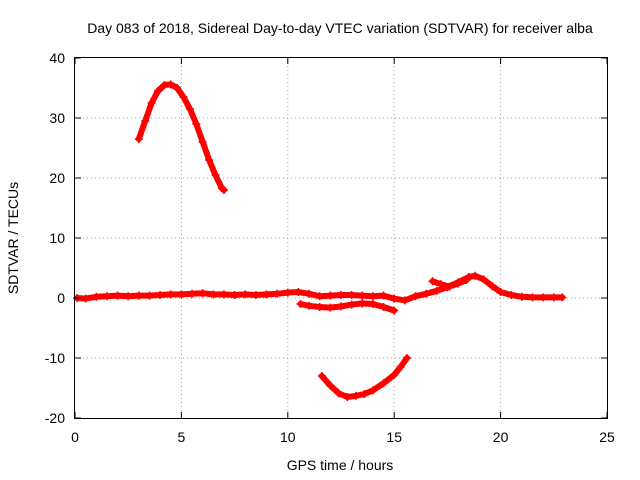 This screenshot has height=480, width=640. Describe the element at coordinates (57, 118) in the screenshot. I see `y-tick-label: 30` at that location.